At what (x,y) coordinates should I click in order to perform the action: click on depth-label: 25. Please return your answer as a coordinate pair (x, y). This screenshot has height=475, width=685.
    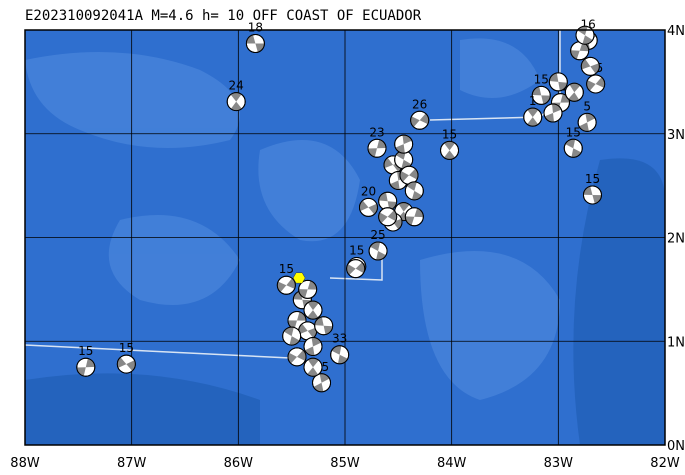
    Looking at the image, I should click on (377, 235).